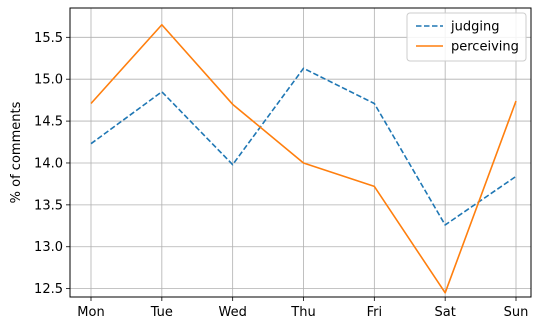 This screenshot has height=335, width=536. I want to click on y-axis-label: % of comments, so click(16, 152).